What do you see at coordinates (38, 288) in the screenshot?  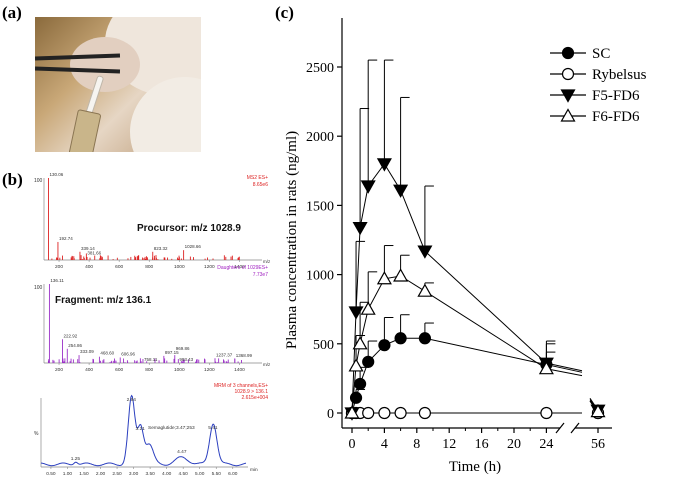 I see `ms2-y-tick: 100` at bounding box center [38, 288].